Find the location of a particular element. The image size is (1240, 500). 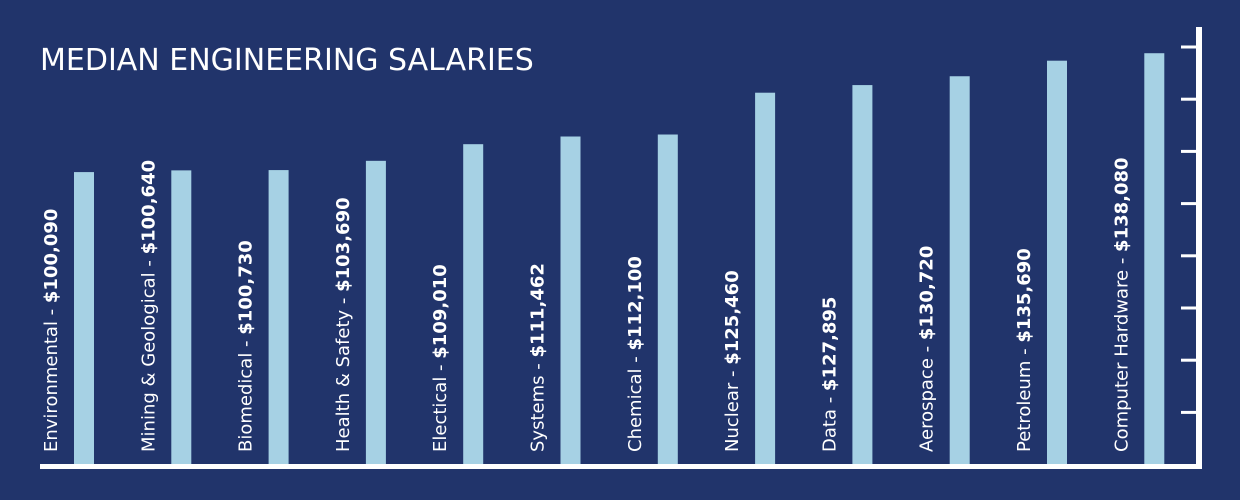

bar-label-2: Biomedical - $100,730 is located at coordinates (246, 346).